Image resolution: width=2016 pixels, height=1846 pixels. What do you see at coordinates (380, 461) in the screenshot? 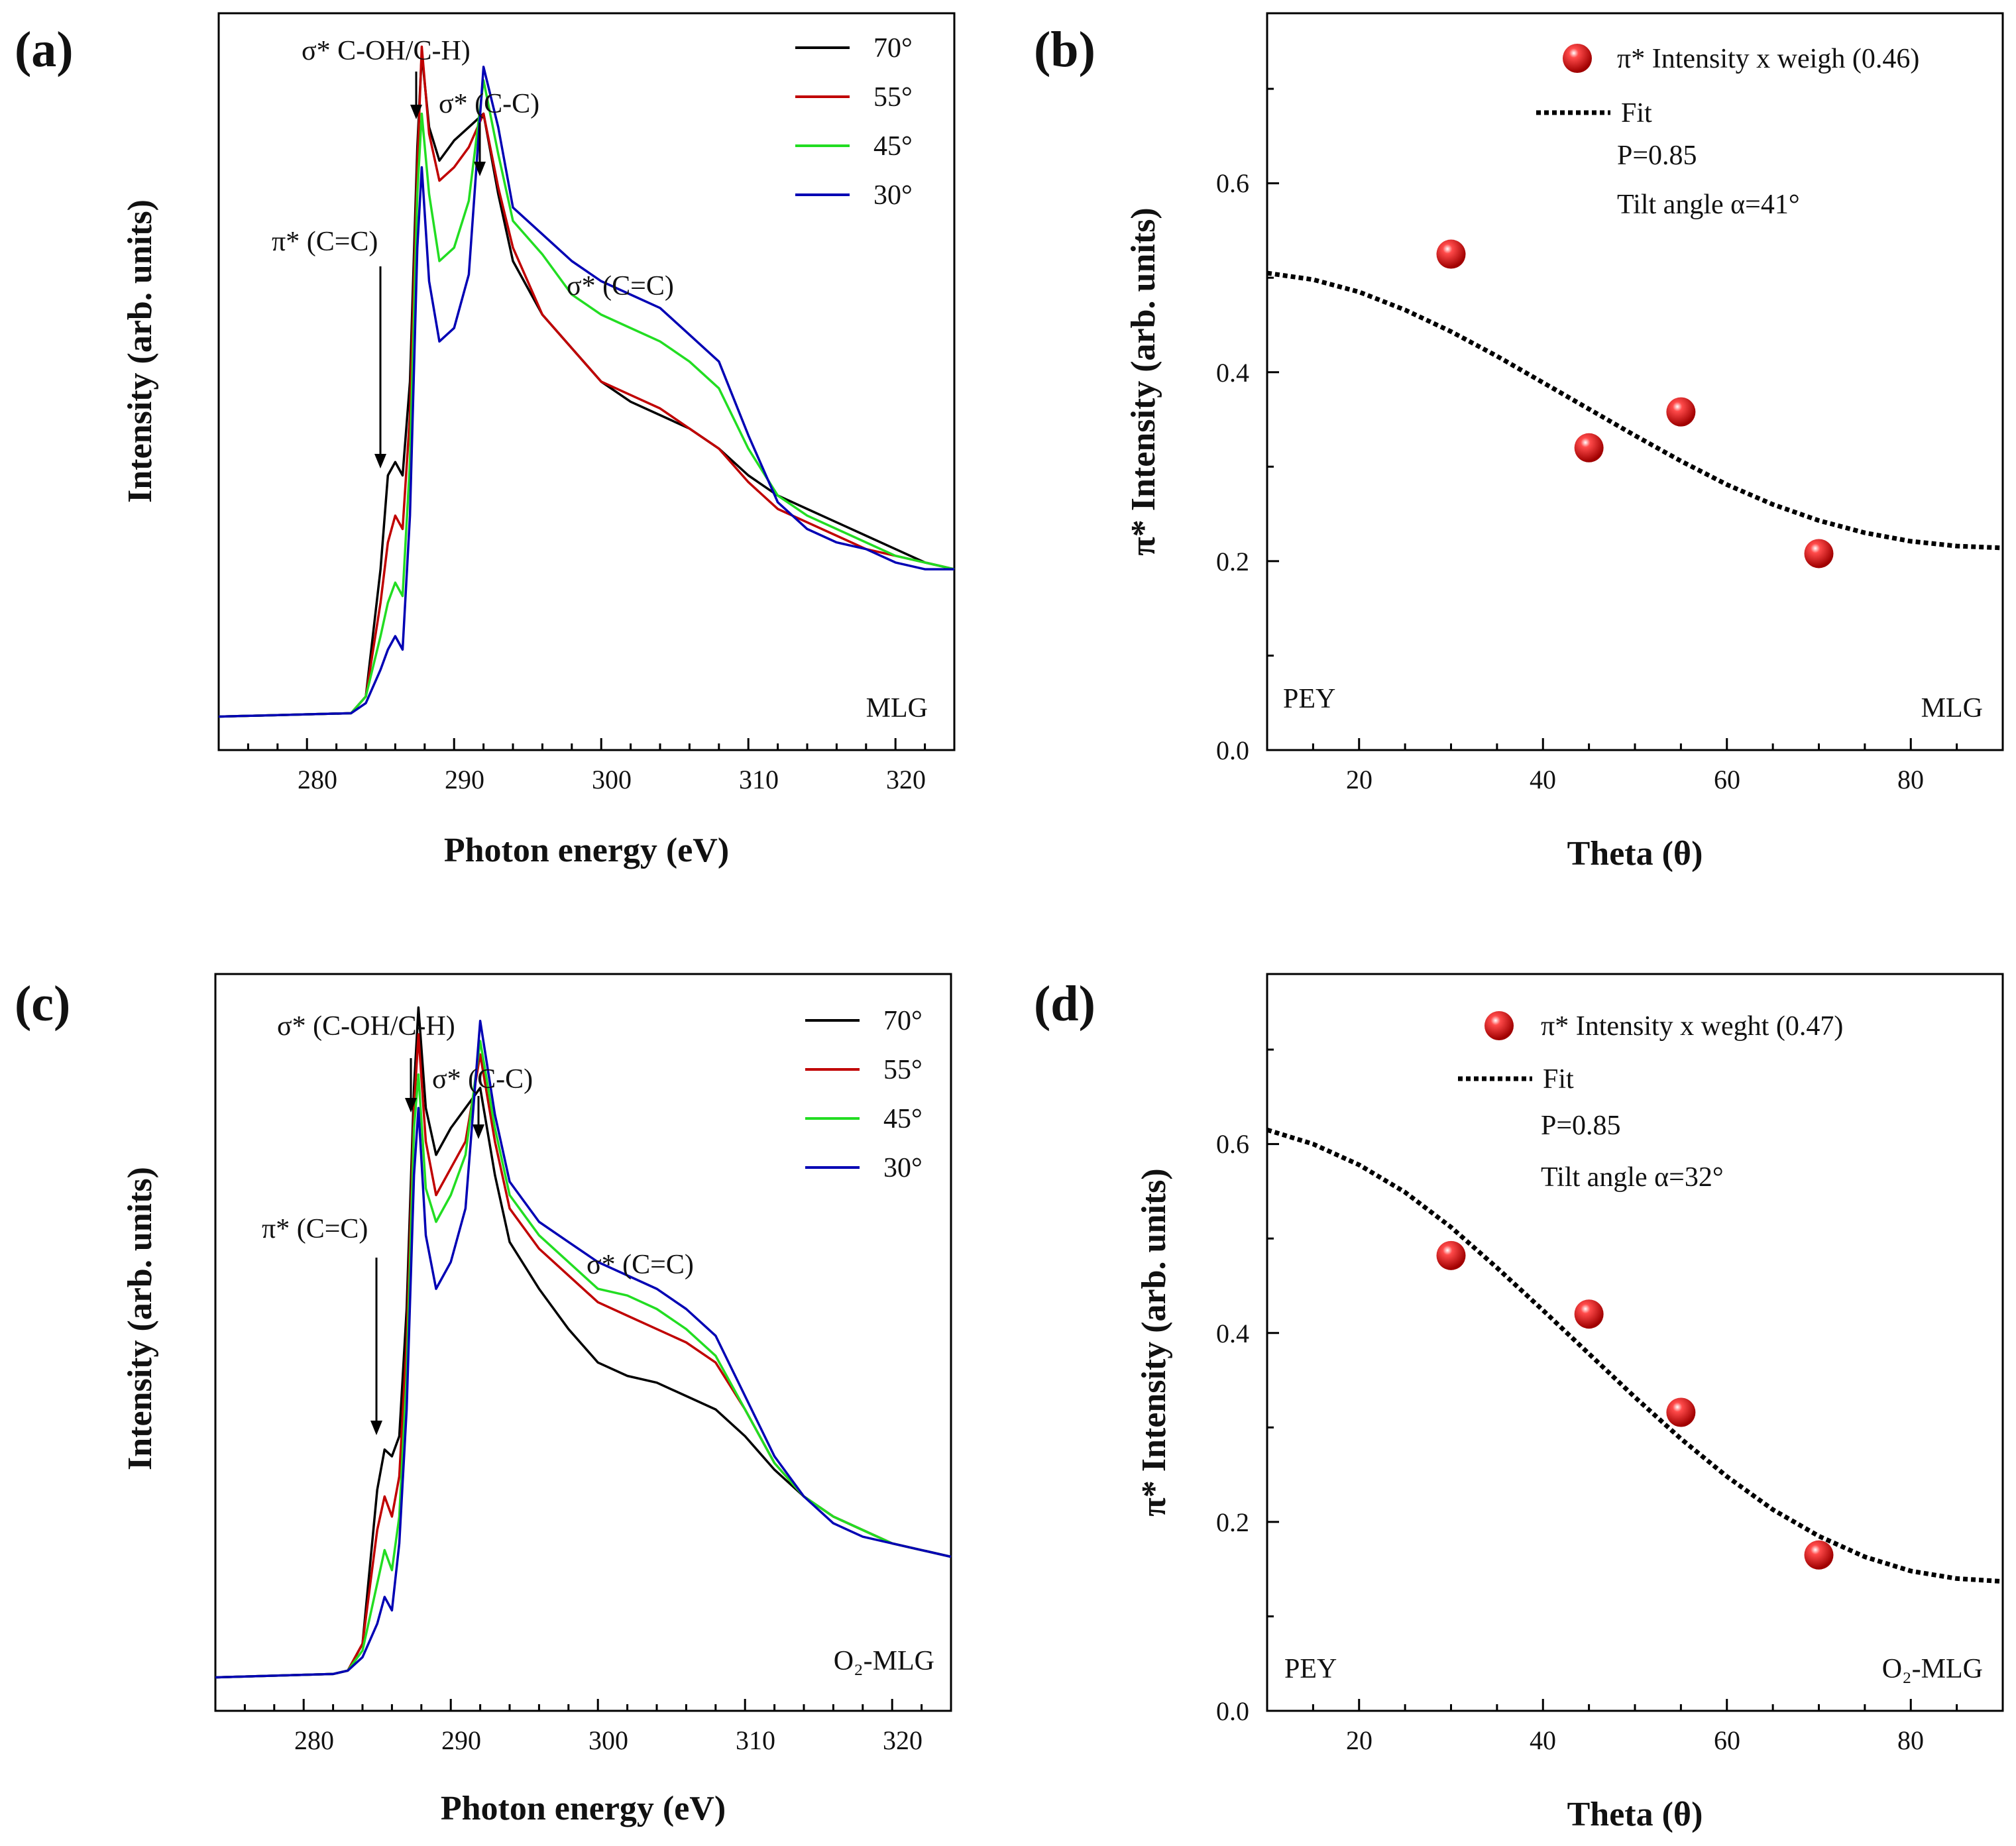
I see `panel-a-arrowhead-pi` at bounding box center [380, 461].